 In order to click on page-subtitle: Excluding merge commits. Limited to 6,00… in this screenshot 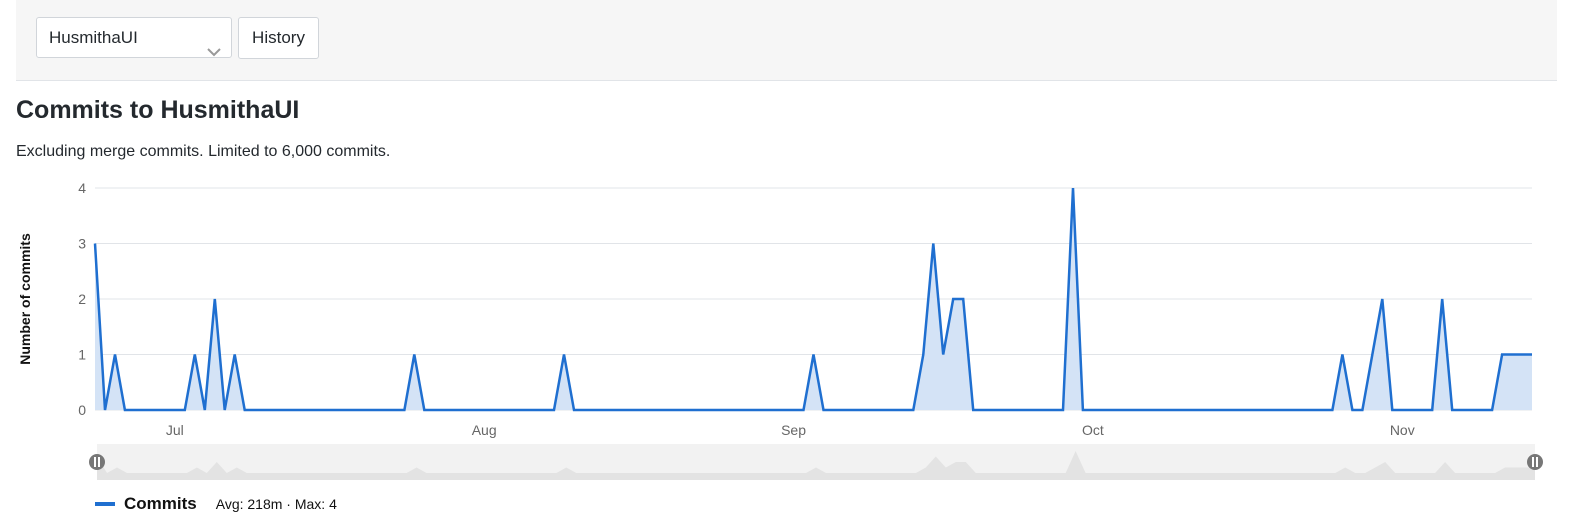, I will do `click(203, 151)`.